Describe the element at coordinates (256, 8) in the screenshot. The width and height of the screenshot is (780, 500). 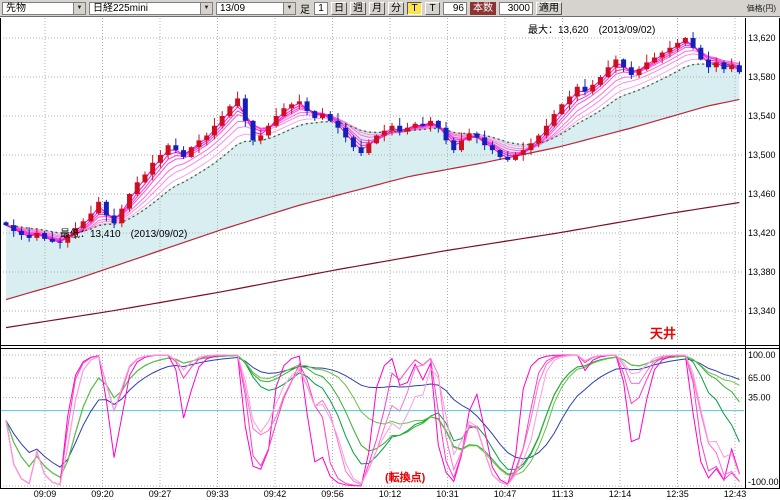
I see `contract-month-select: 13/09 ▼` at that location.